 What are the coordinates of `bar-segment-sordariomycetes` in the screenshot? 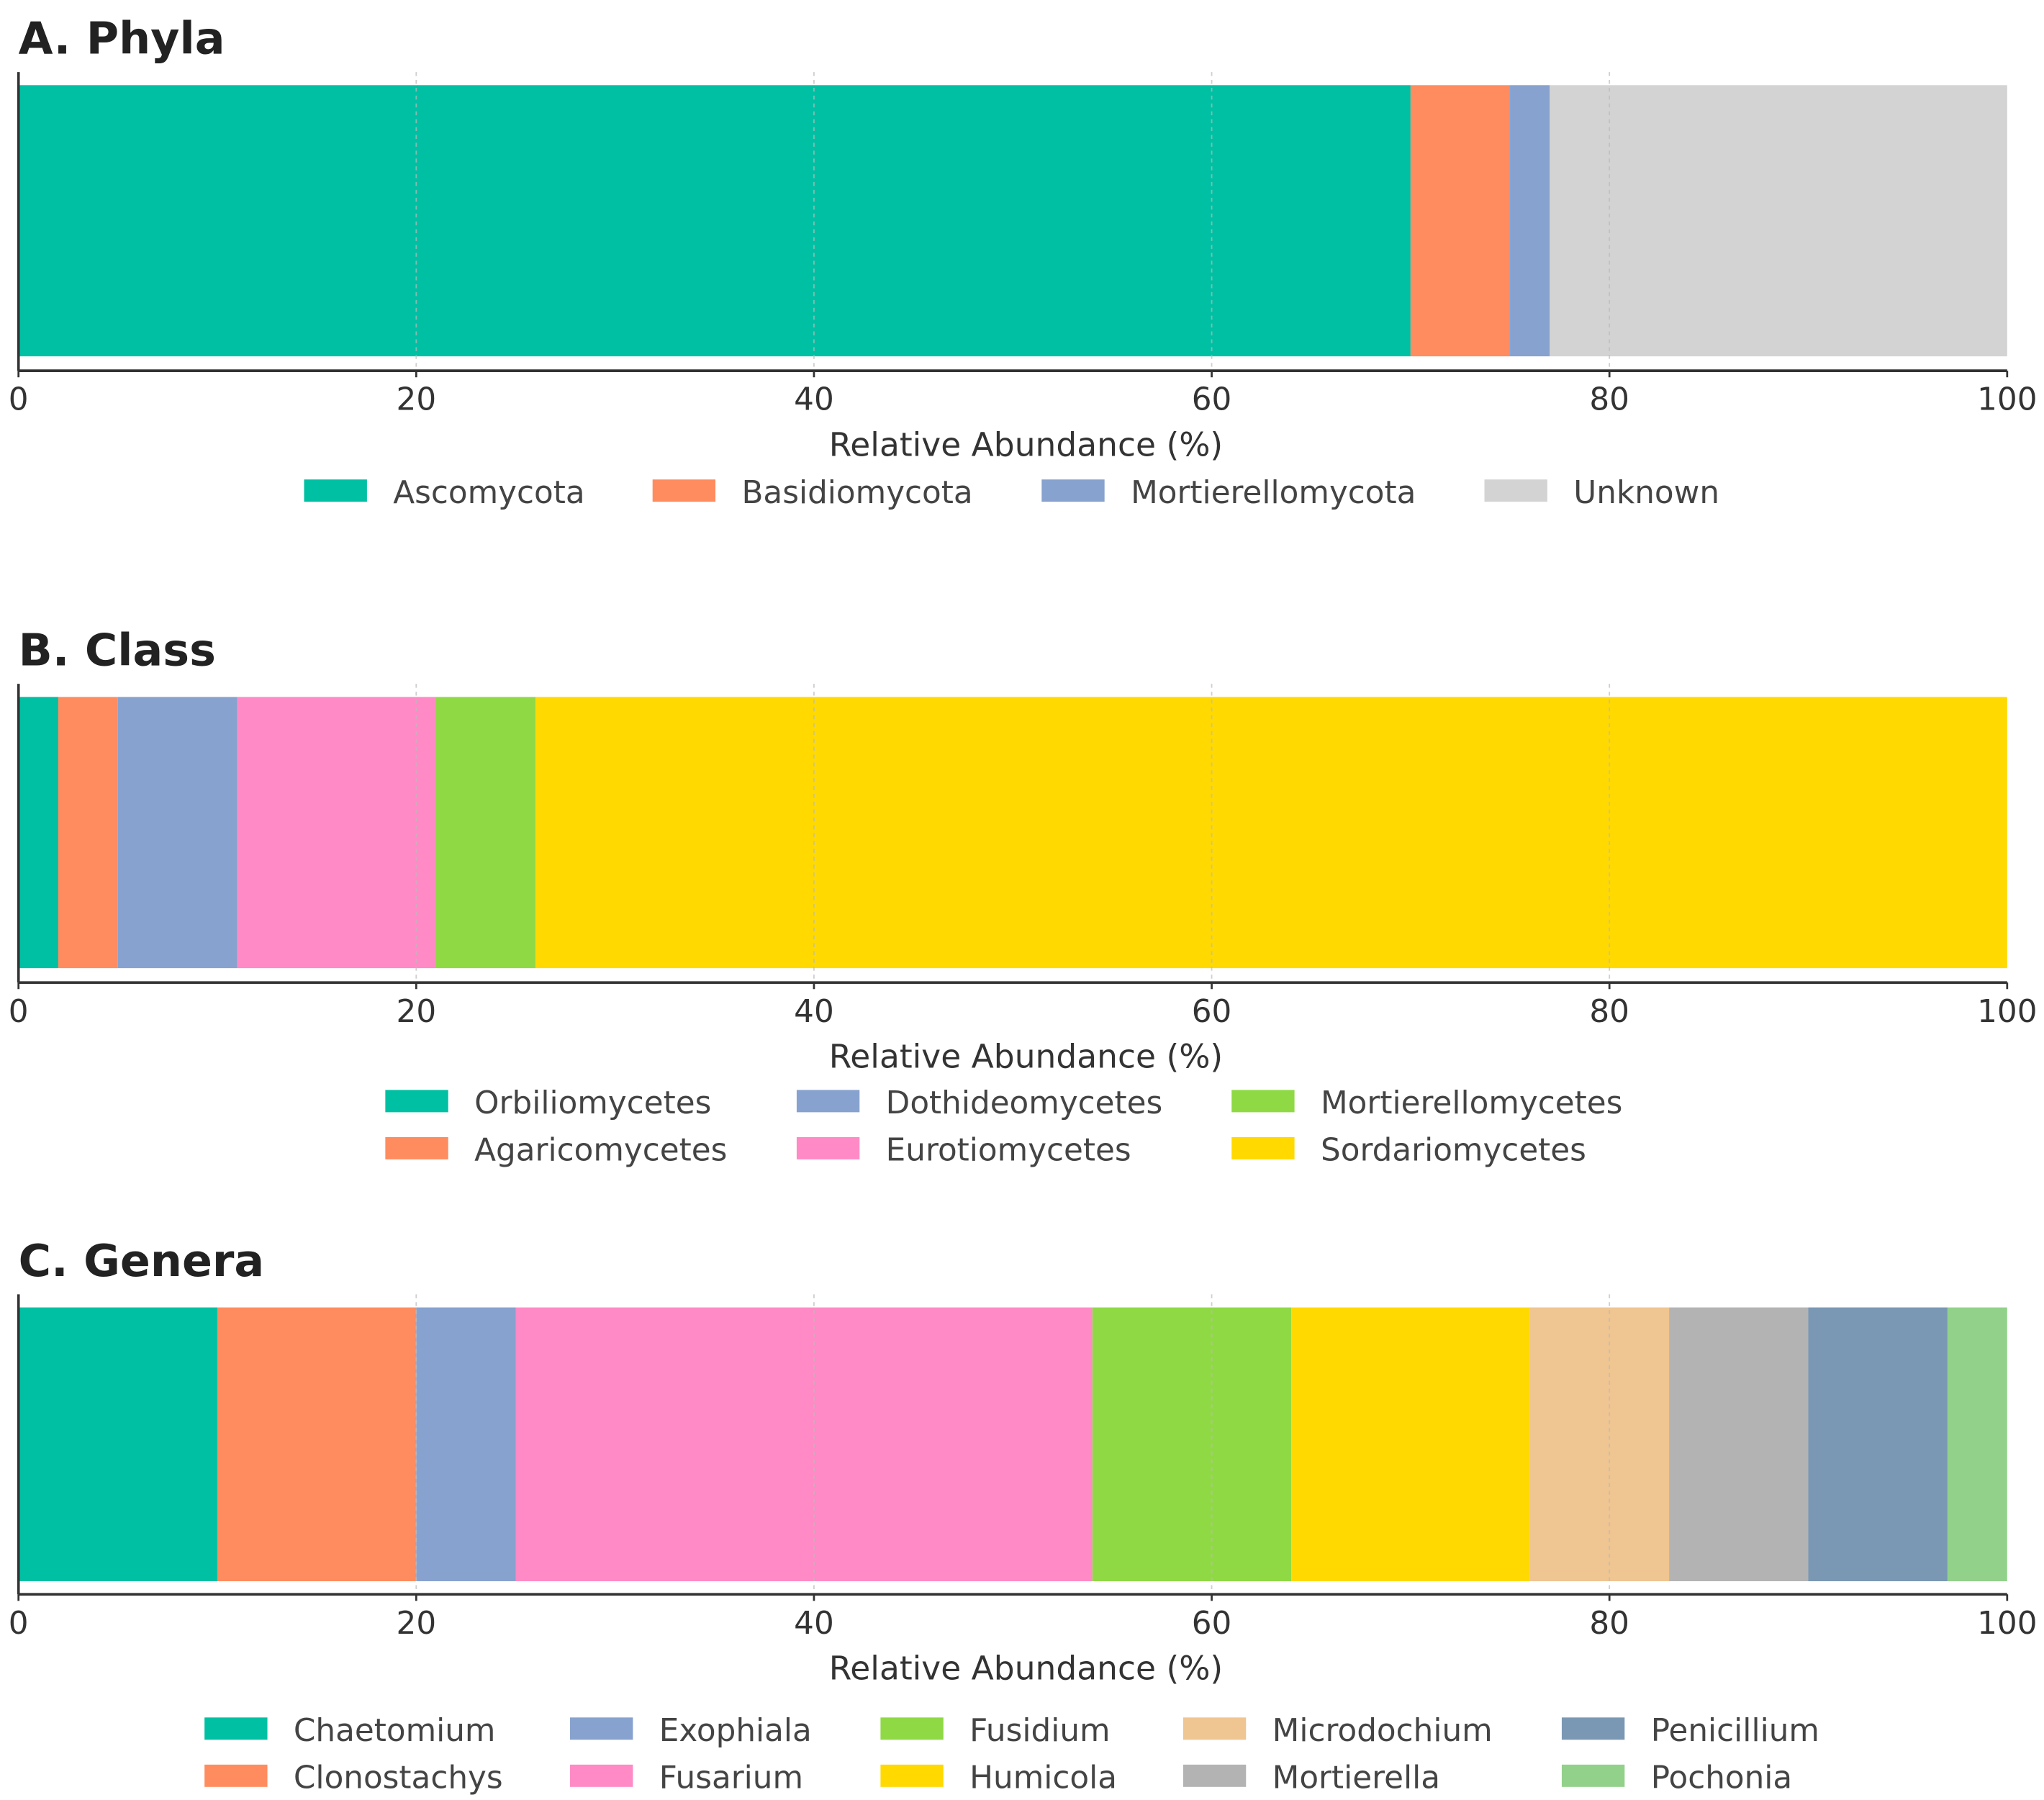 It's located at (1271, 833).